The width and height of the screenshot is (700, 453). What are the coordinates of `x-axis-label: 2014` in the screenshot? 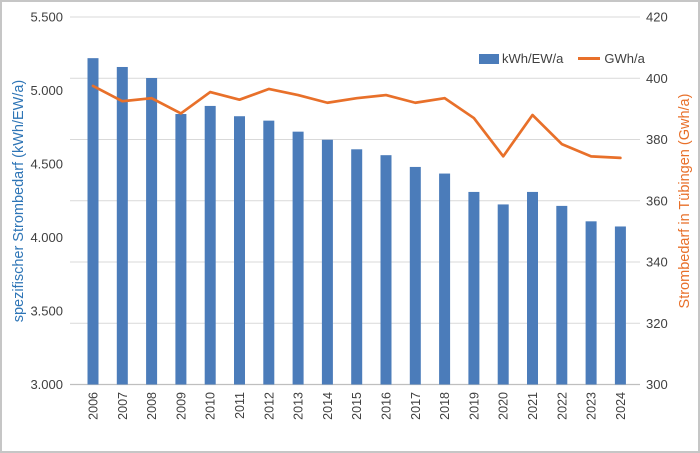 It's located at (328, 406).